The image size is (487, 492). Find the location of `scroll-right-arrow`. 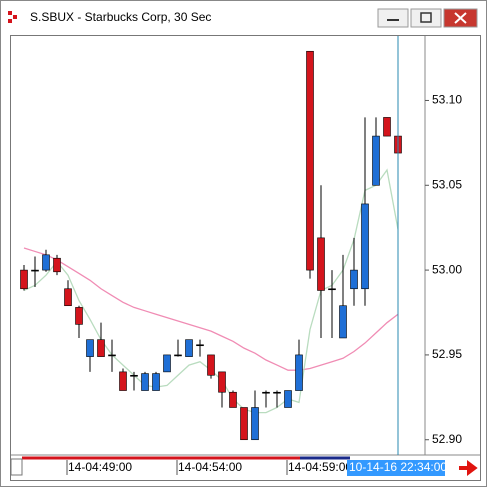

scroll-right-arrow is located at coordinates (468, 468).